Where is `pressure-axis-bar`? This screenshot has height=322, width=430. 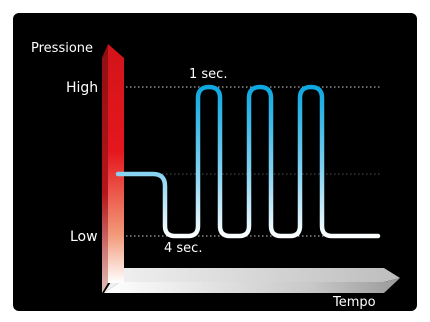 pressure-axis-bar is located at coordinates (116, 163).